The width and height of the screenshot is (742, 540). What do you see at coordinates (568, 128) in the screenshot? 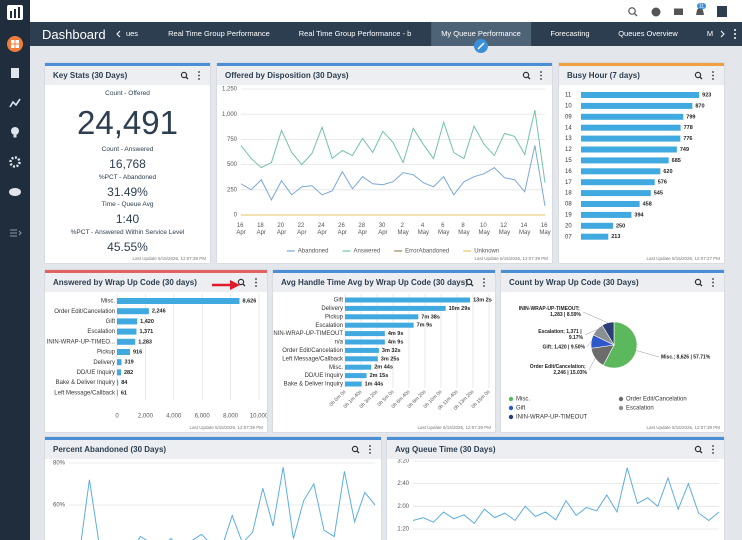
I see `category-label: 14` at bounding box center [568, 128].